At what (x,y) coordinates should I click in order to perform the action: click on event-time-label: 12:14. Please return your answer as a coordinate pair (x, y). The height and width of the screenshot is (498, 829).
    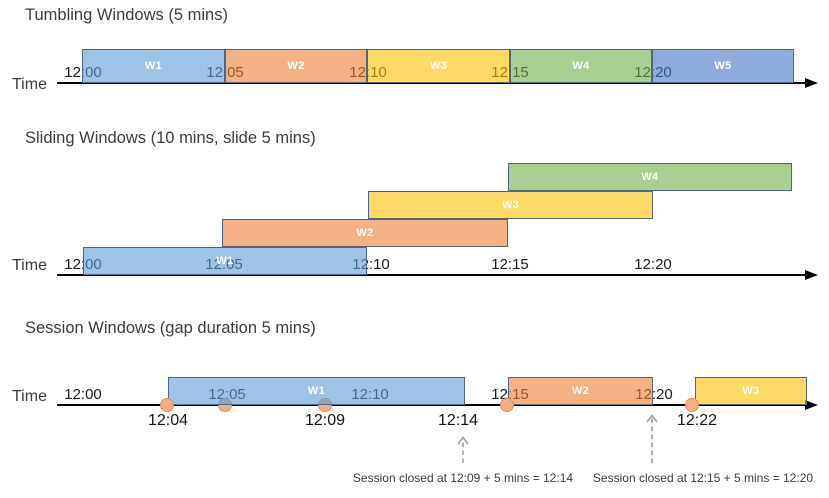
    Looking at the image, I should click on (458, 420).